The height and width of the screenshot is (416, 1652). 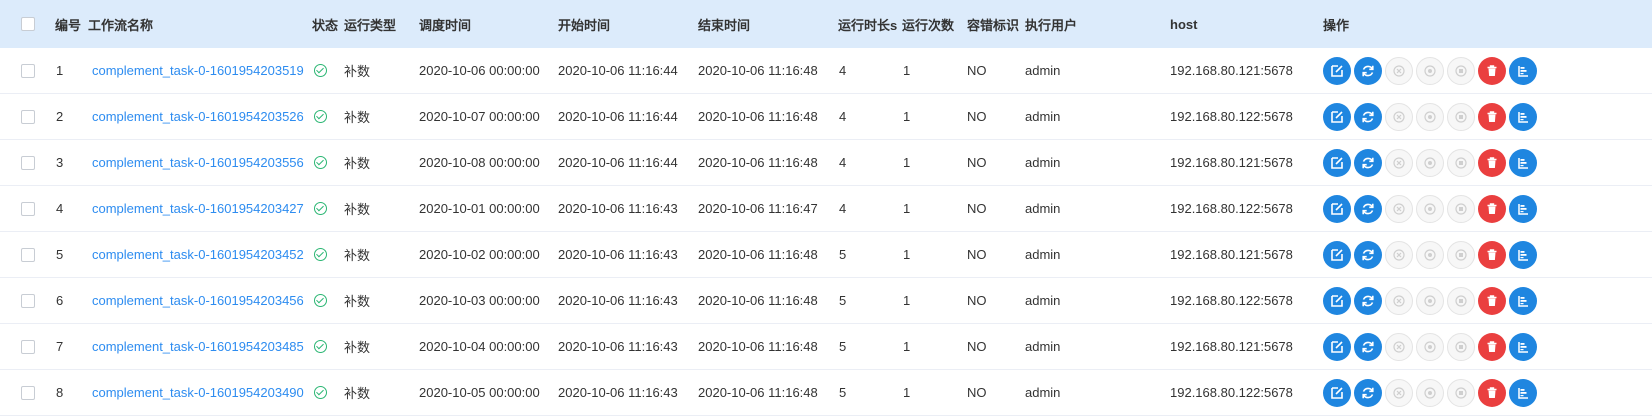 I want to click on rerun-icon, so click(x=1368, y=70).